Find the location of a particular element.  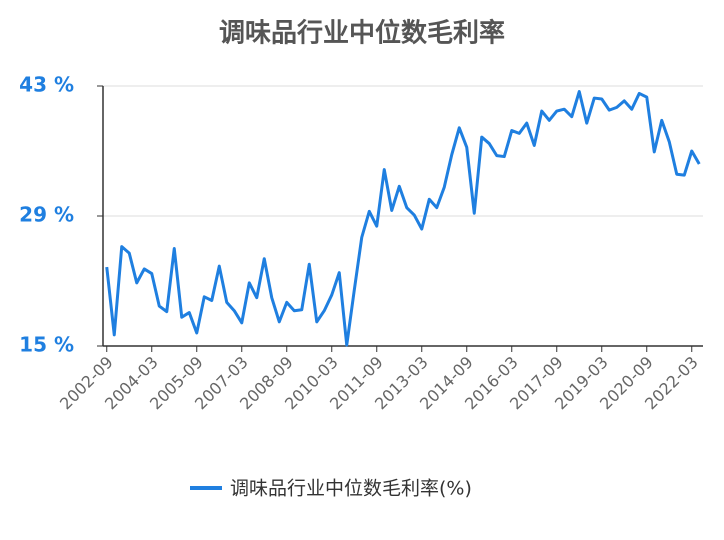

y-tick-label: 15 % is located at coordinates (46, 345).